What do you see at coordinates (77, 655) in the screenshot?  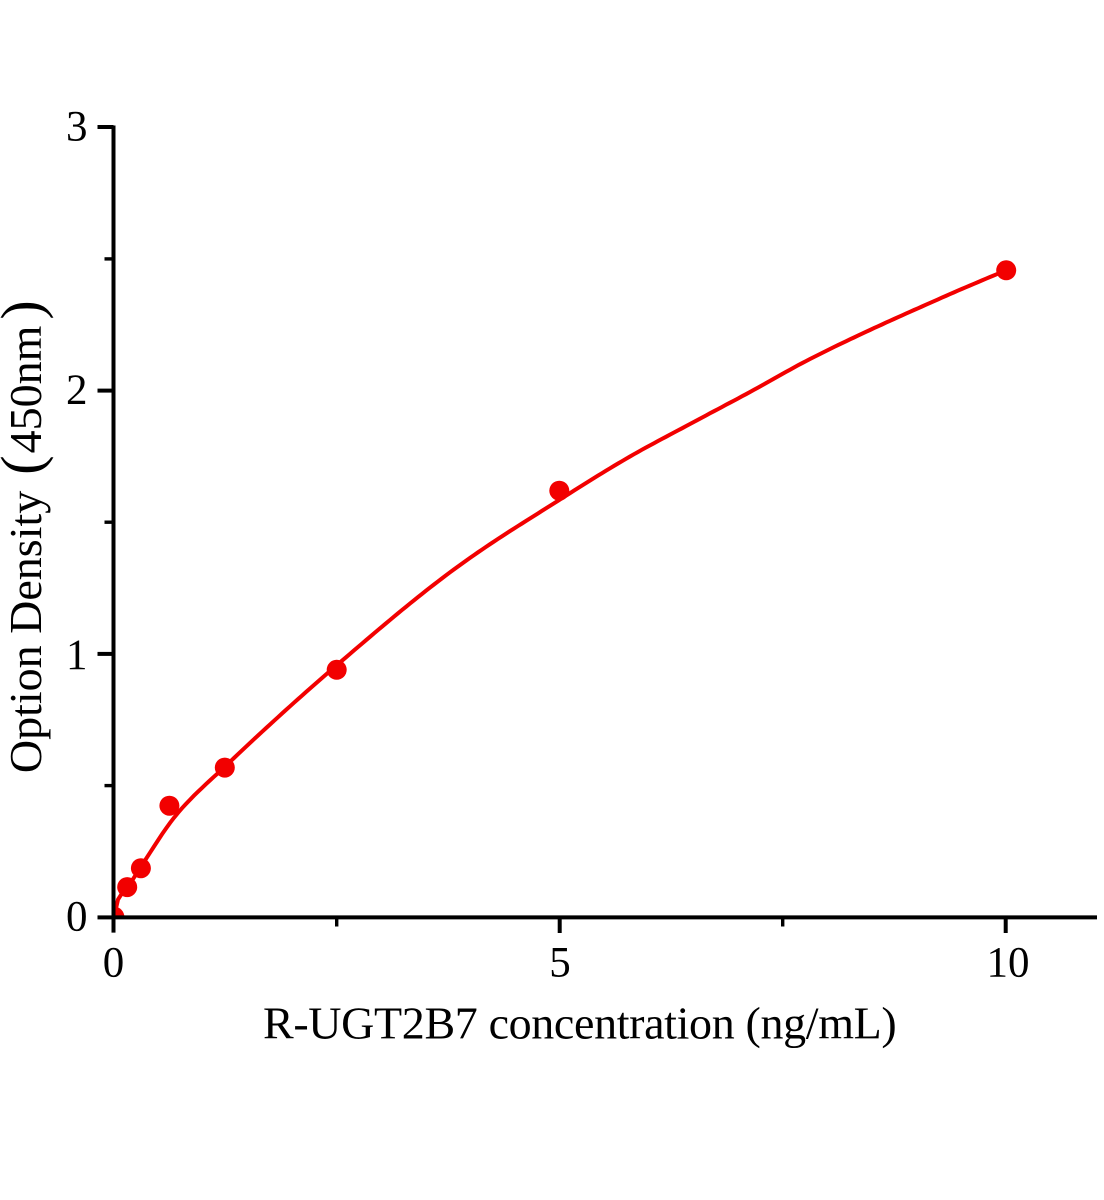 I see `svg-text: 1` at bounding box center [77, 655].